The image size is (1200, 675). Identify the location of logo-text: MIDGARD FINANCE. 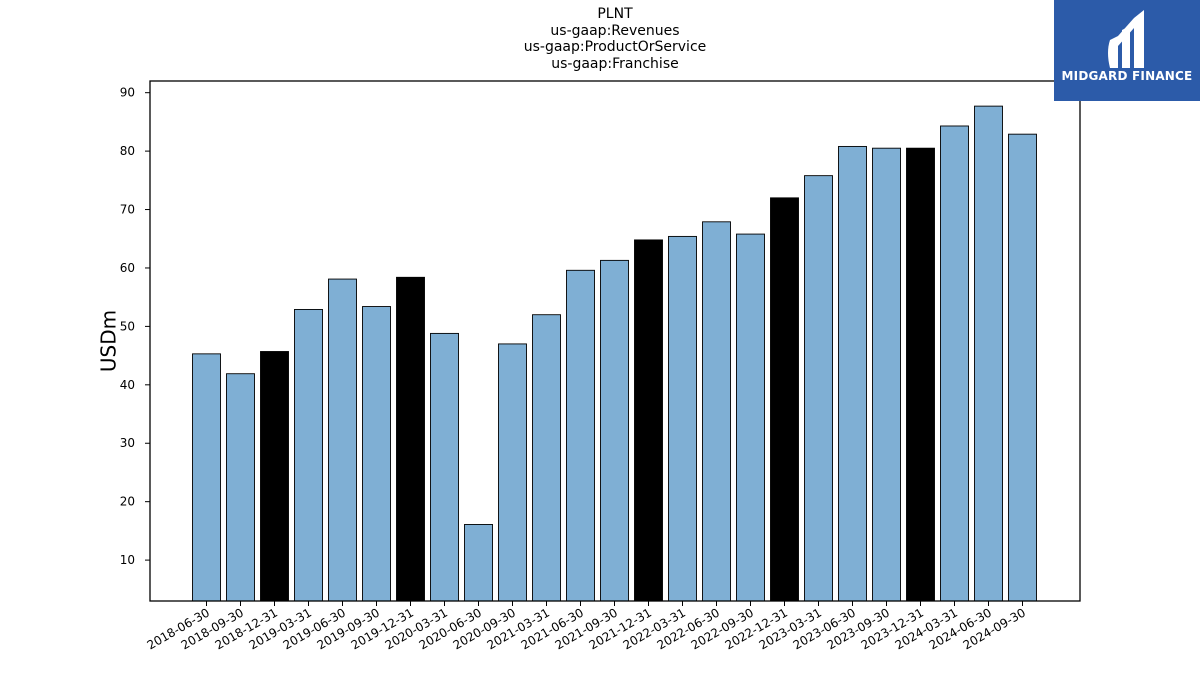
(1127, 76).